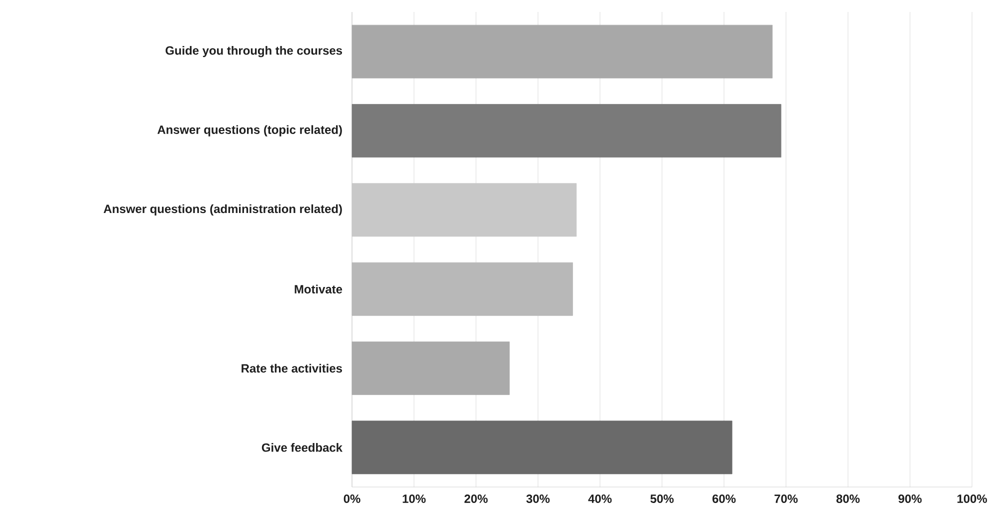 This screenshot has width=997, height=513. I want to click on y-tick-label: Guide you through the courses, so click(254, 52).